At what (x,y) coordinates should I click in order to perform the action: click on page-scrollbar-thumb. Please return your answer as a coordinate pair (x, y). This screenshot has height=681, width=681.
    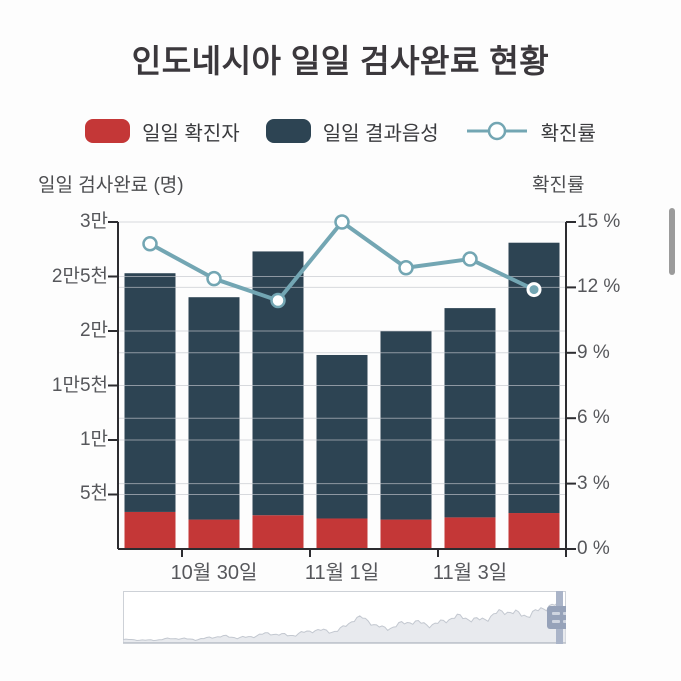
    Looking at the image, I should click on (672, 241).